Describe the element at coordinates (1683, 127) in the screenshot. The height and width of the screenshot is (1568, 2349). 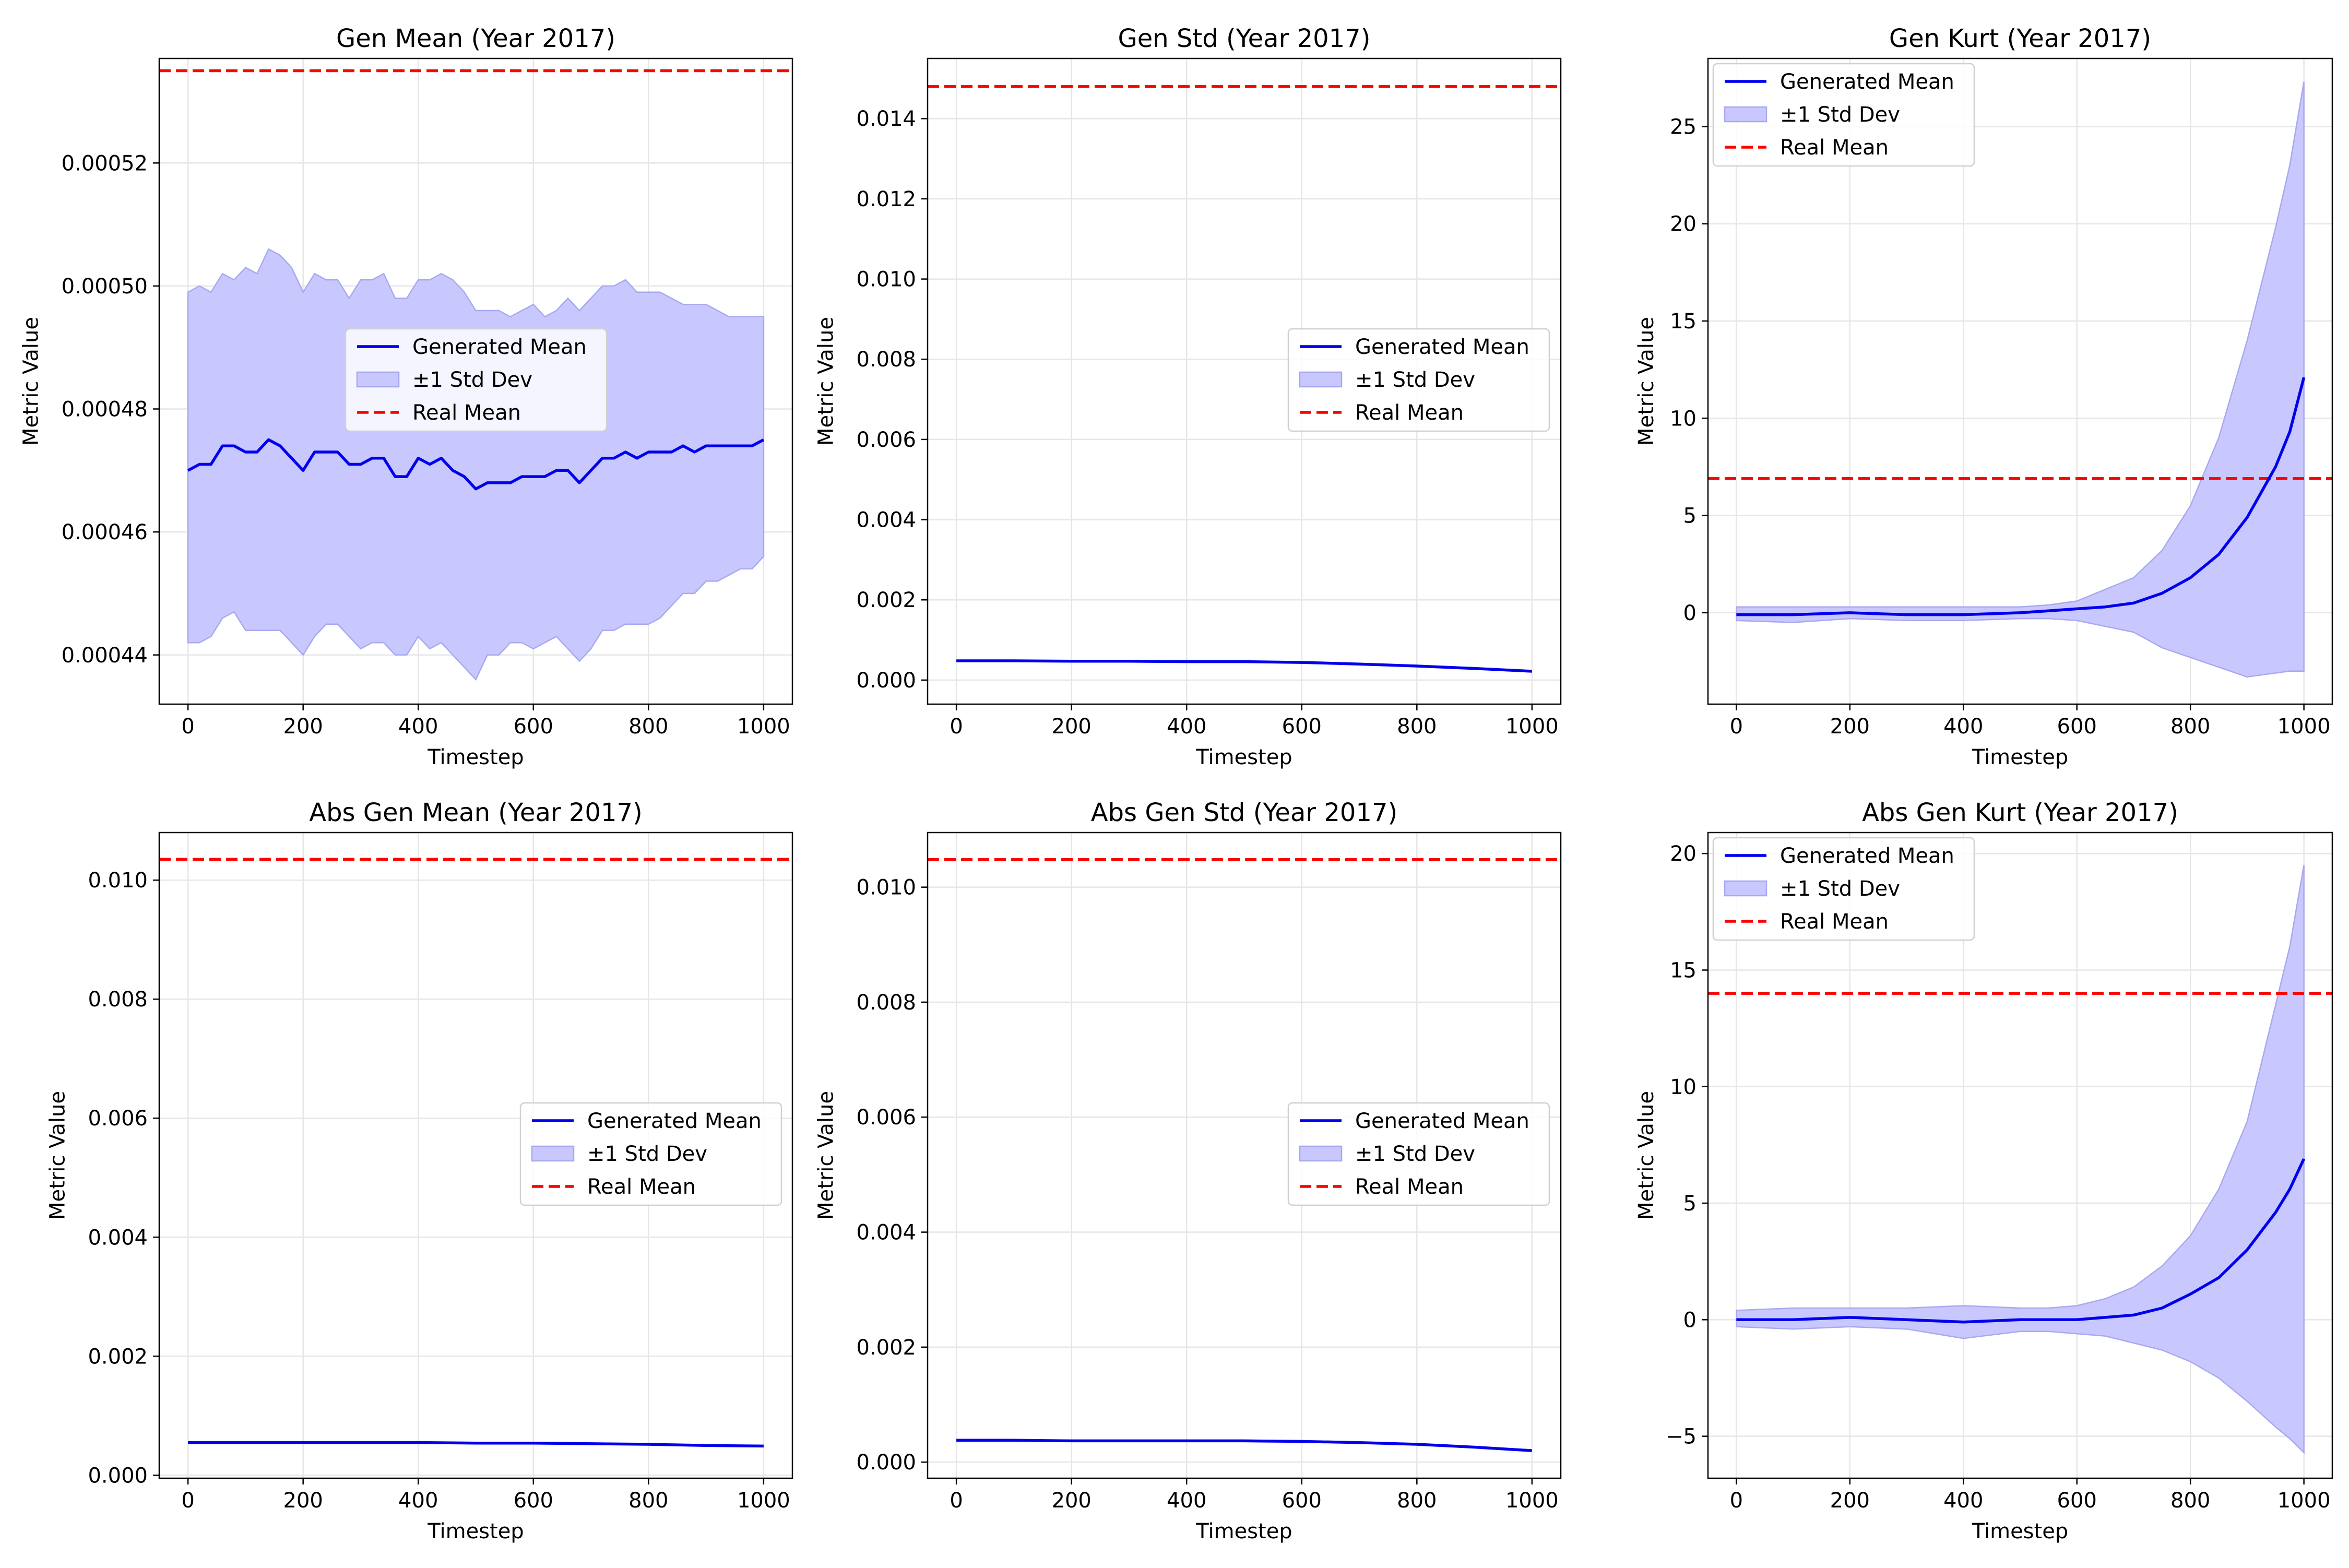
I see `y-tick-label: 25` at that location.